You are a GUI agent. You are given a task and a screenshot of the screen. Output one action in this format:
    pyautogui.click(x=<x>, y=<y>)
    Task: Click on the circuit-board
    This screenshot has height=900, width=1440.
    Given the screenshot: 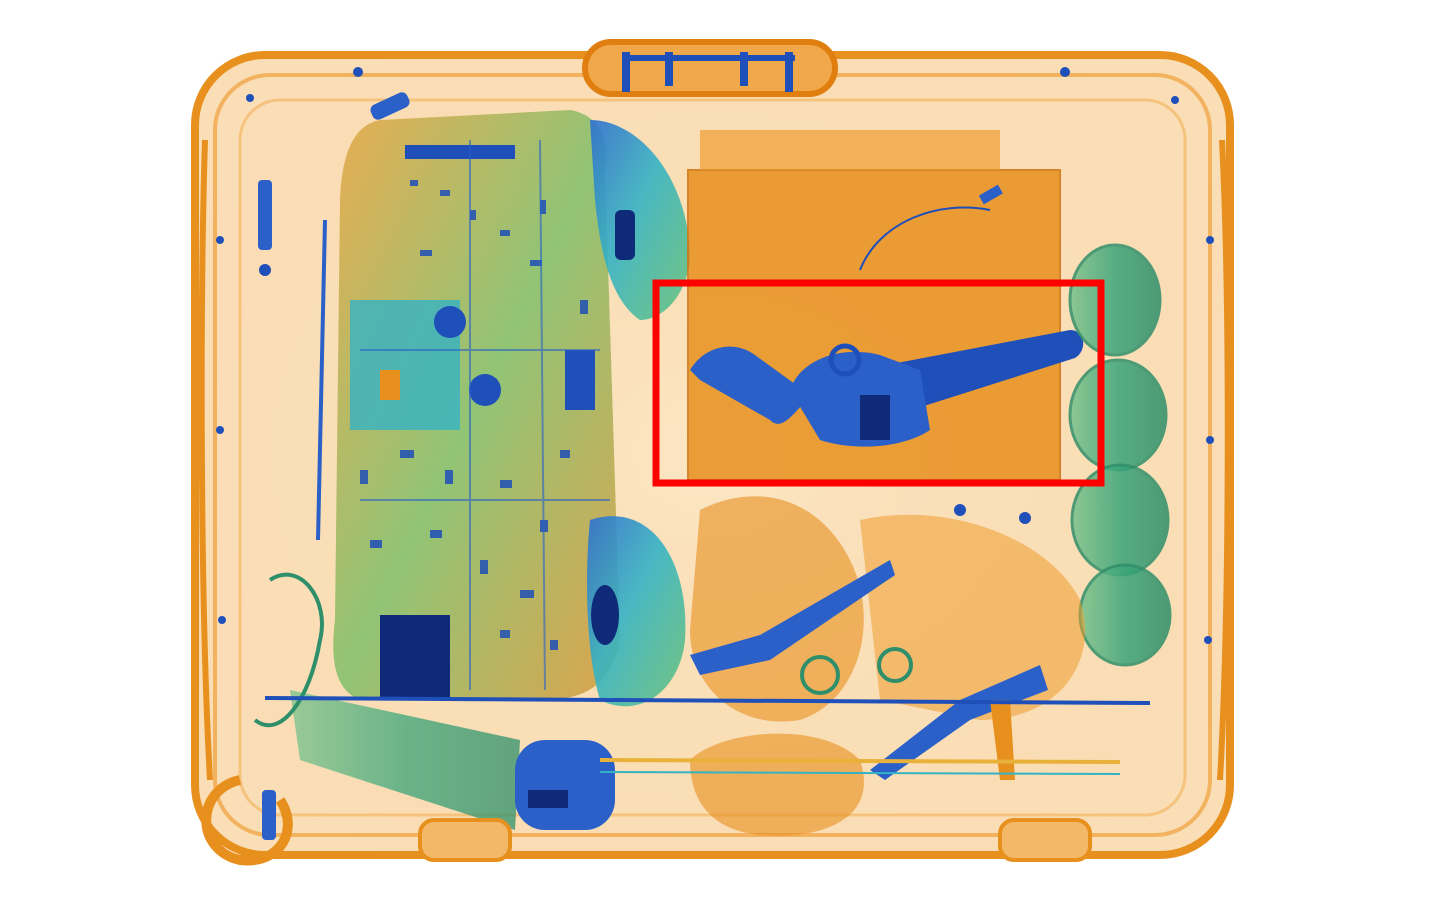 What is the action you would take?
    pyautogui.click(x=476, y=405)
    